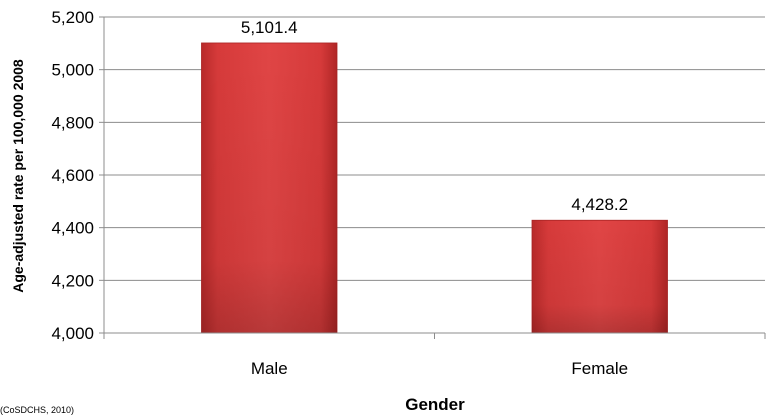  What do you see at coordinates (599, 204) in the screenshot?
I see `data-label-female: 4,428.2` at bounding box center [599, 204].